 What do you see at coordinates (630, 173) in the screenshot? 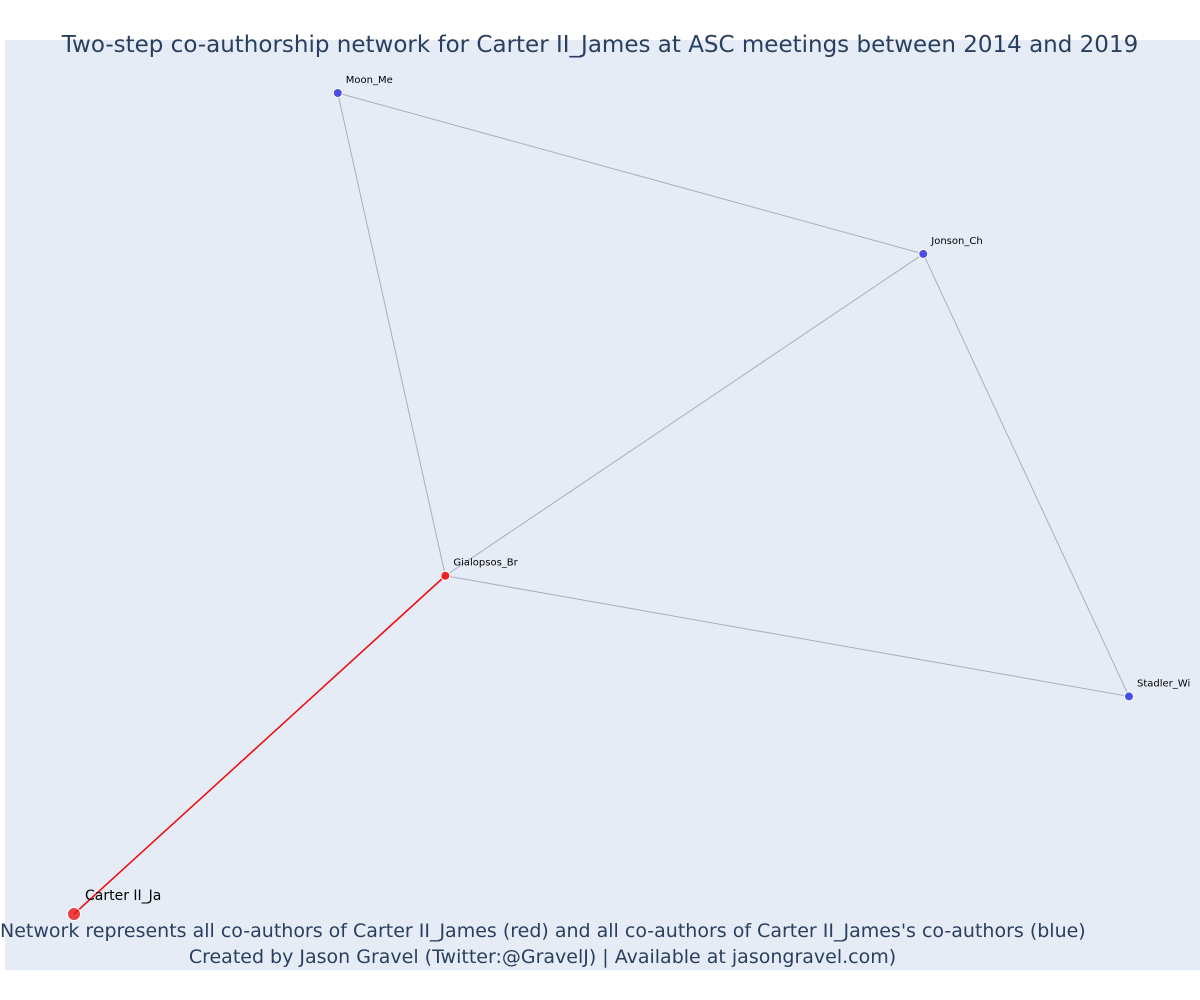
I see `edge-moon-jonson` at bounding box center [630, 173].